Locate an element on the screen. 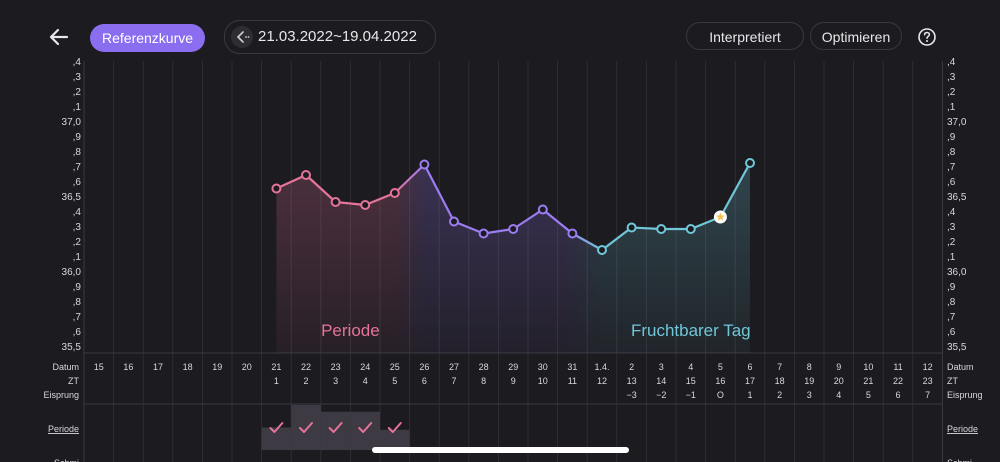 Image resolution: width=1000 pixels, height=462 pixels. cycle-day-cell: 18 is located at coordinates (780, 381).